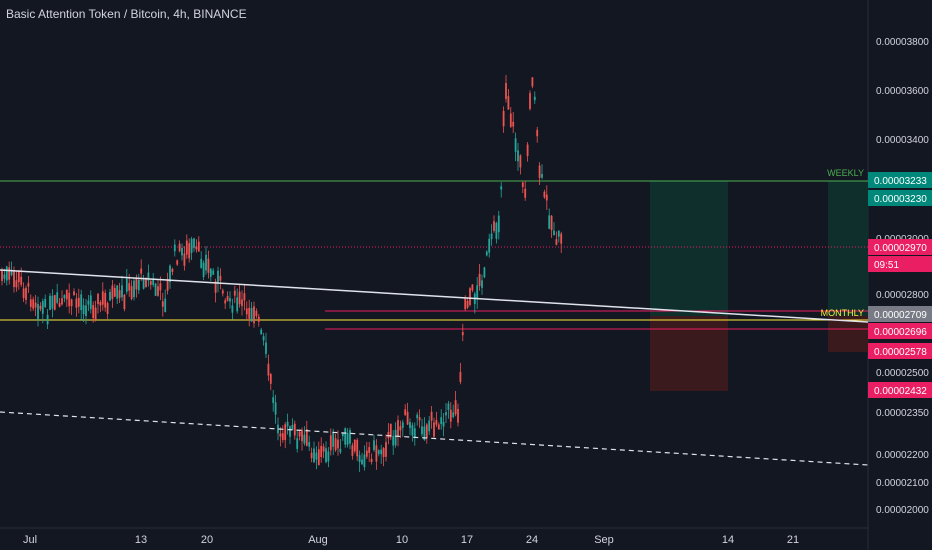 This screenshot has width=932, height=550. I want to click on price-axis-panel, so click(900, 275).